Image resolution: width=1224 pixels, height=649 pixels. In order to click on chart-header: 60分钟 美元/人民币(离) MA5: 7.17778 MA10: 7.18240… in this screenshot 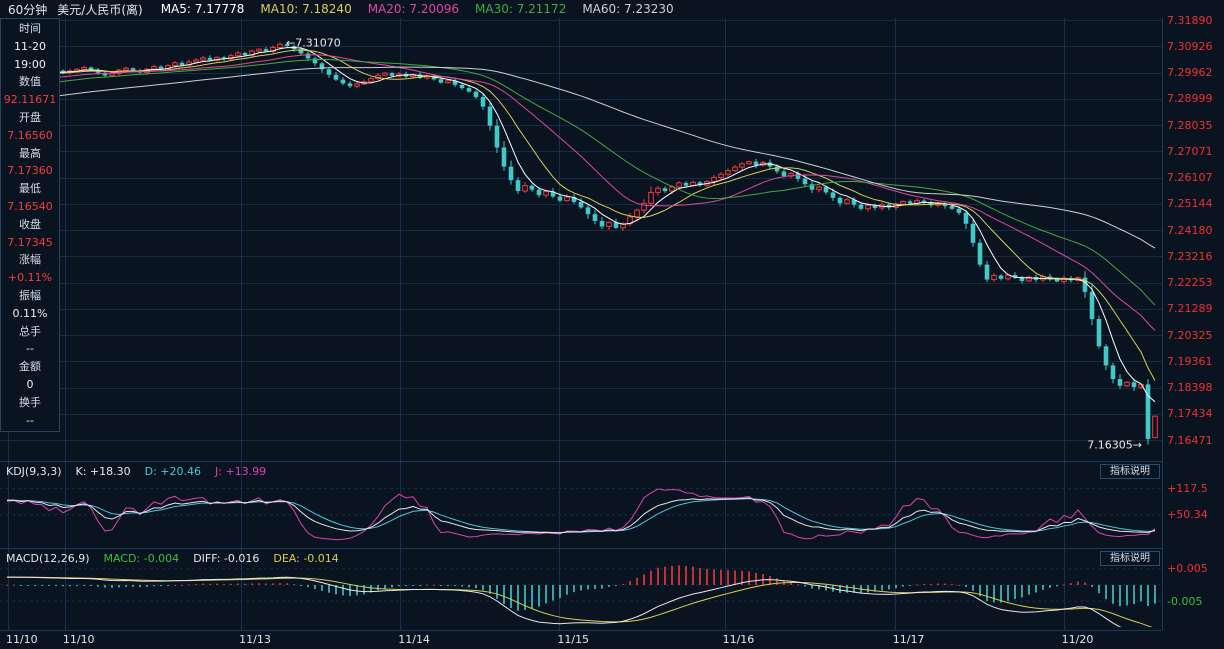, I will do `click(612, 9)`.